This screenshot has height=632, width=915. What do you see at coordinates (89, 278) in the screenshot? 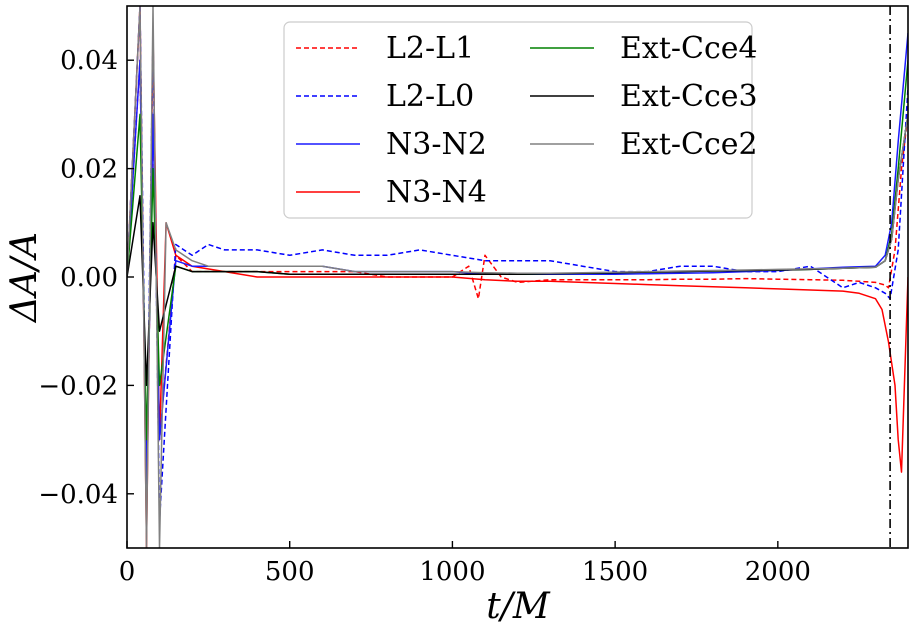
I see `y-tick-label: 0.00` at bounding box center [89, 278].